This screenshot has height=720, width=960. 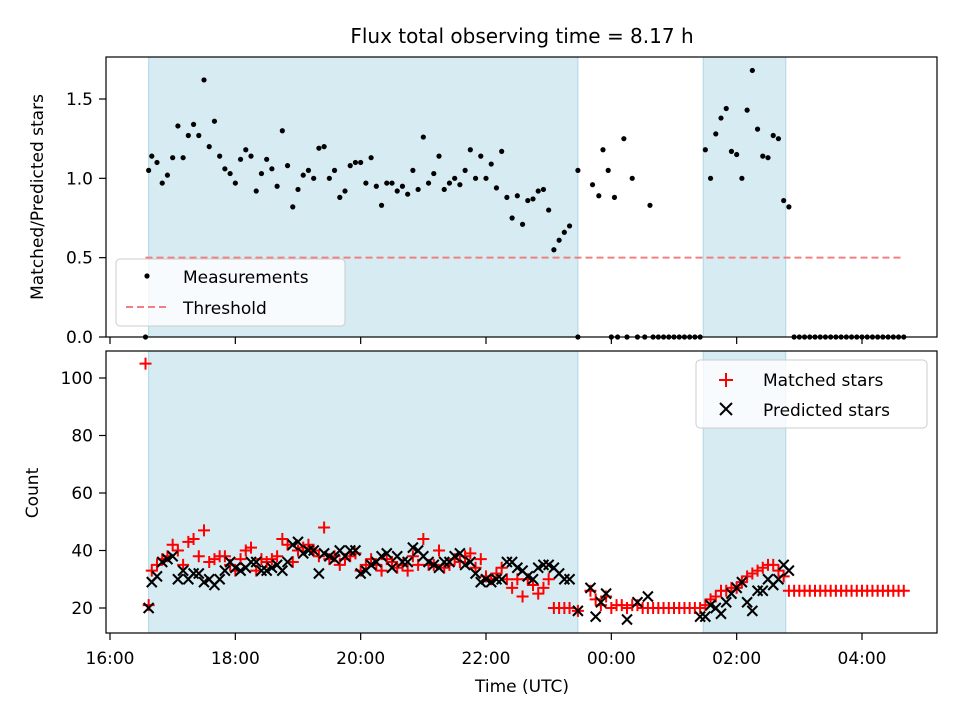 I want to click on bottom-y-tick-label: 60, so click(x=82, y=494).